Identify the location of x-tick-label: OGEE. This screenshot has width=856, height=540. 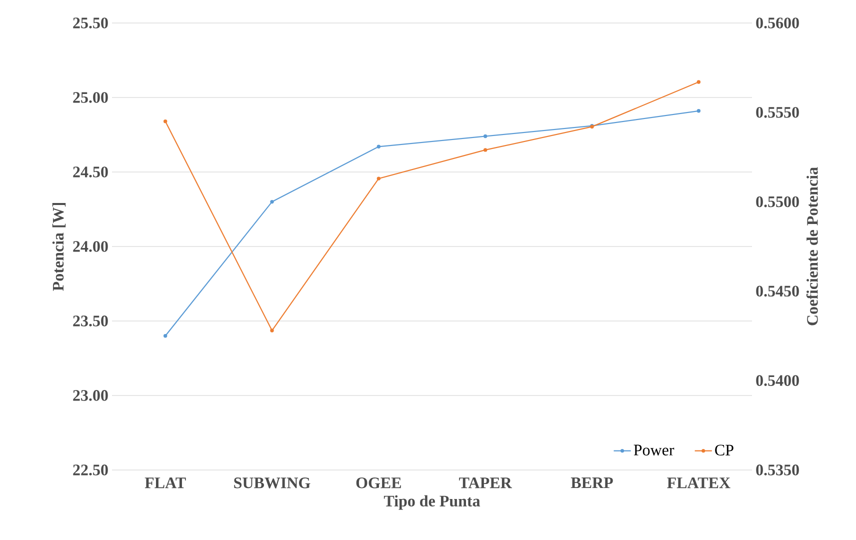
(378, 483).